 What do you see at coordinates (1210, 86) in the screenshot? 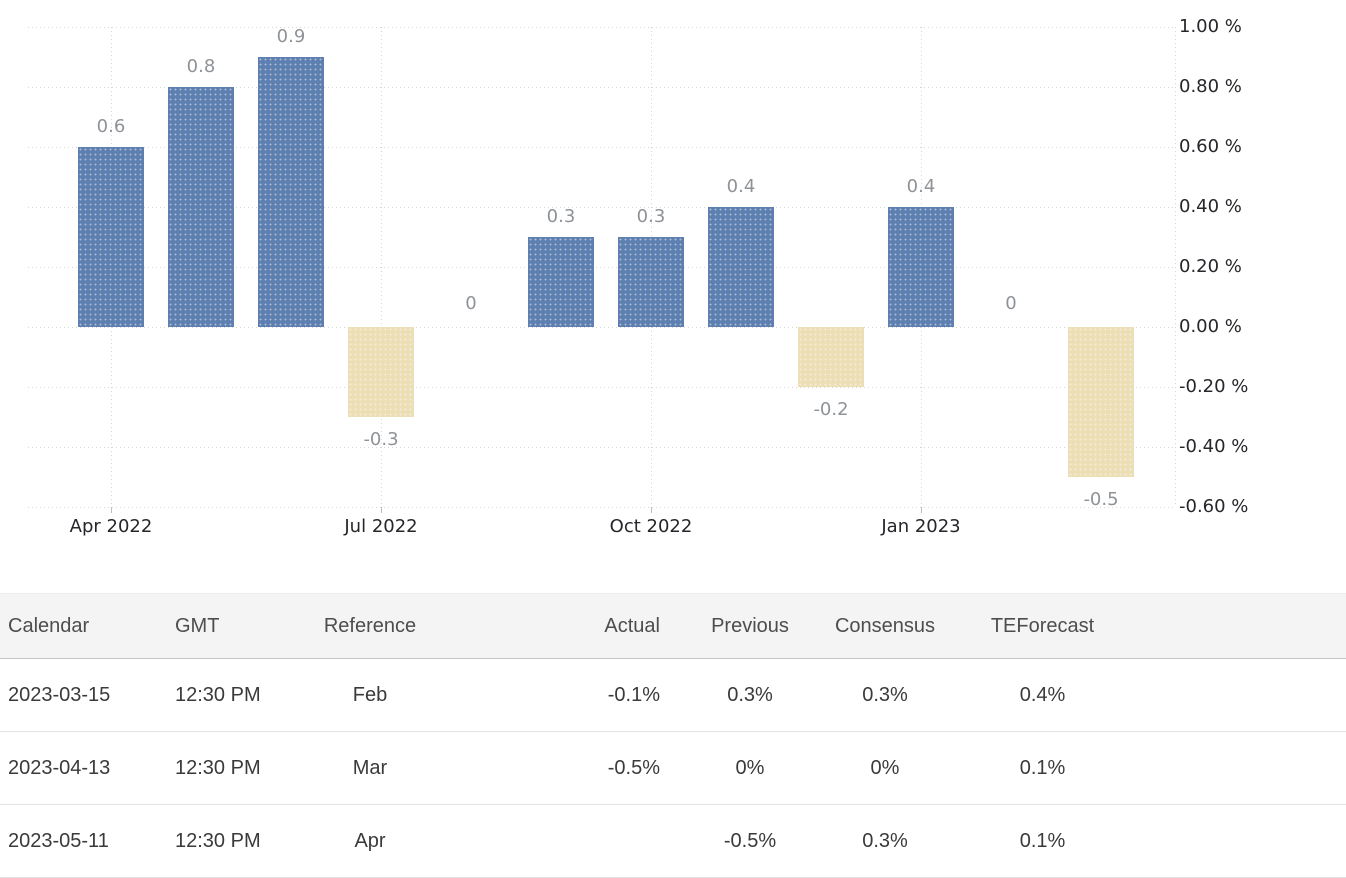
I see `y-axis-tick-label: 0.80 %` at bounding box center [1210, 86].